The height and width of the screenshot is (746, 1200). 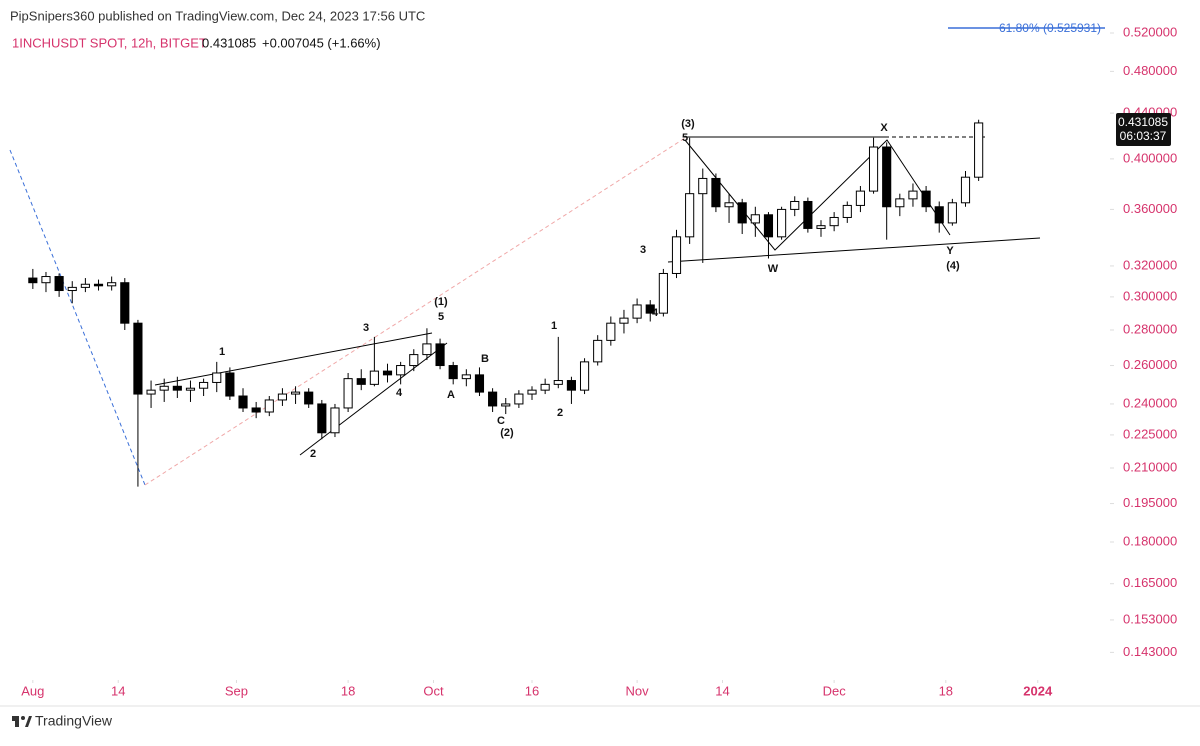 What do you see at coordinates (485, 359) in the screenshot?
I see `wave-label: B` at bounding box center [485, 359].